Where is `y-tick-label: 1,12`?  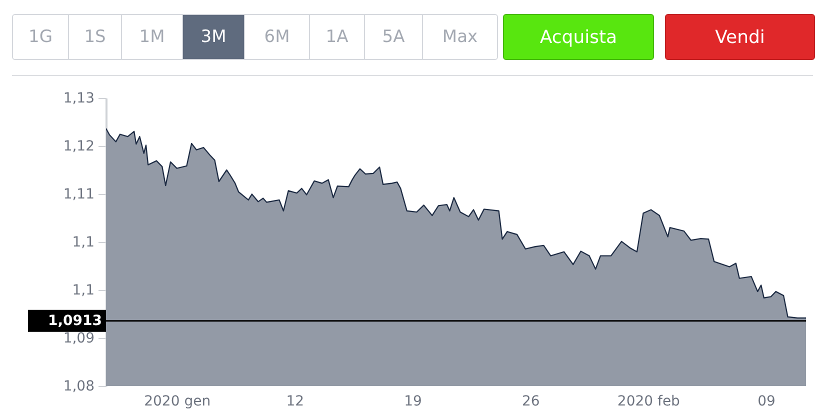 y-tick-label: 1,12 is located at coordinates (78, 146).